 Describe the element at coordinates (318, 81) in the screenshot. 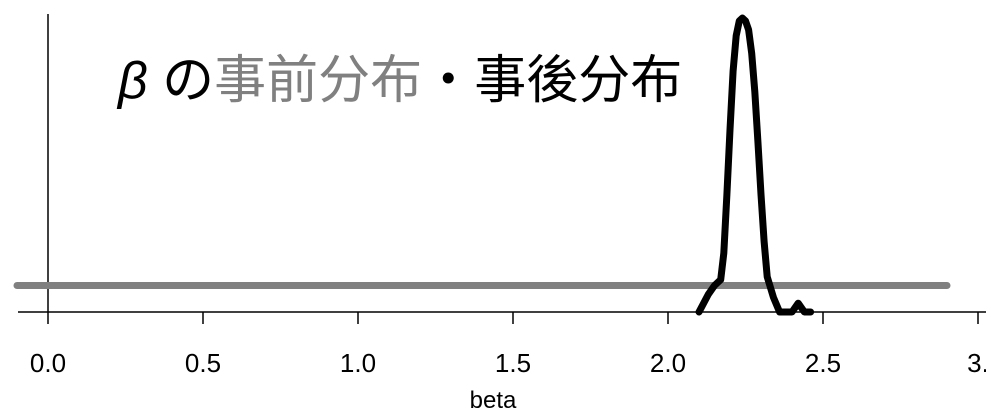

I see `title-part: 事前分布` at that location.